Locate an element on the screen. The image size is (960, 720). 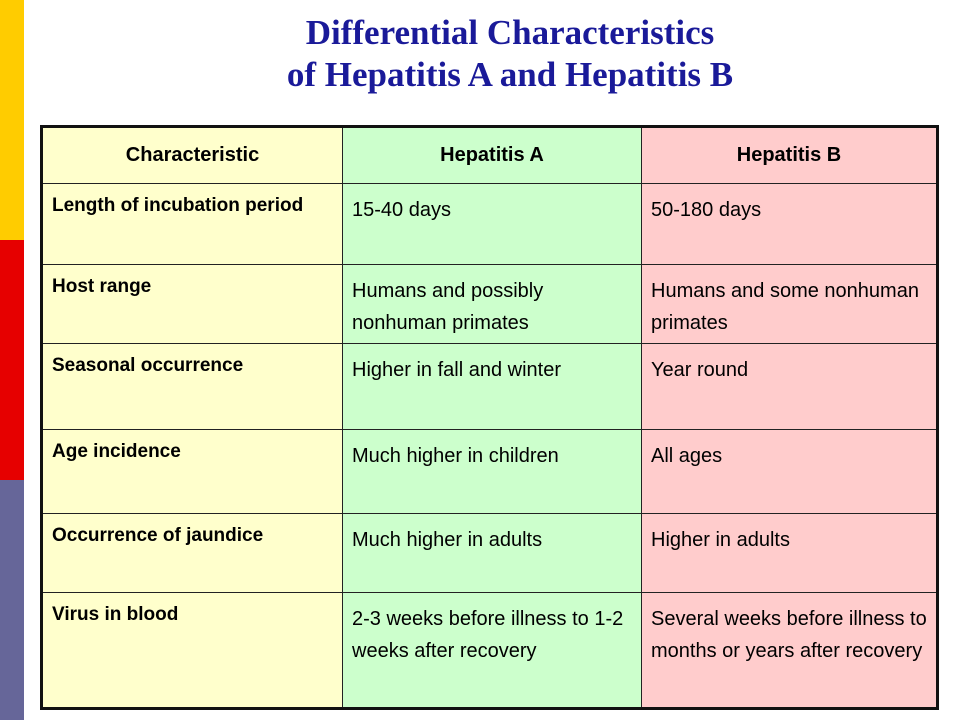
row-label: Length of incubation period is located at coordinates (191, 224).